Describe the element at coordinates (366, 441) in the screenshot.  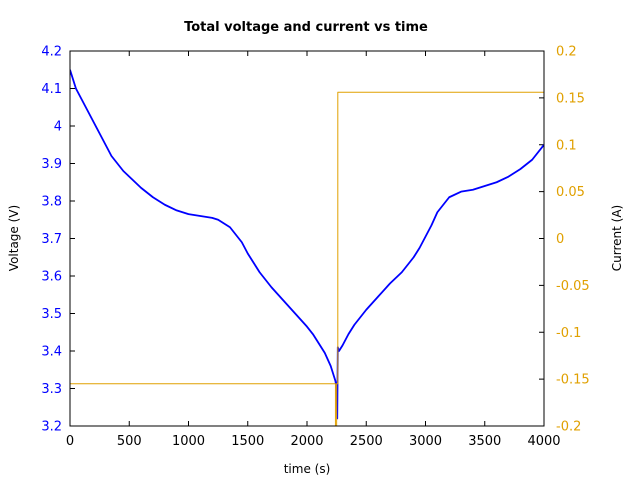
I see `x-tick-label: 2500` at that location.